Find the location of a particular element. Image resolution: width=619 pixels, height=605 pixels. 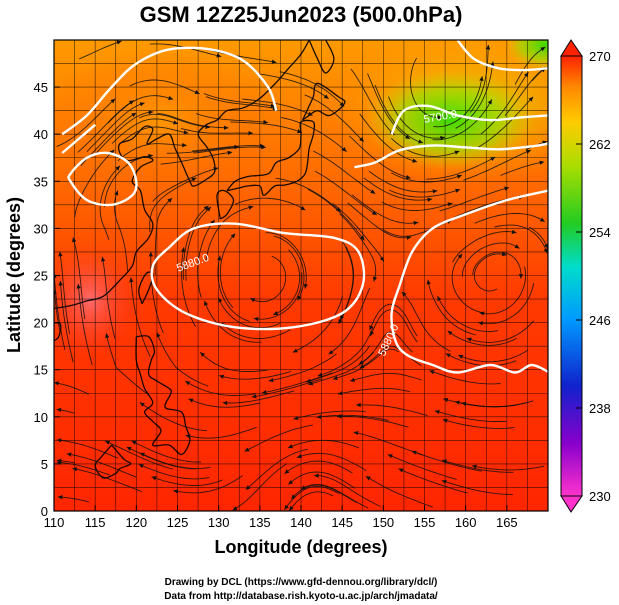

x-axis-label: Longitude (degrees) is located at coordinates (300, 547).